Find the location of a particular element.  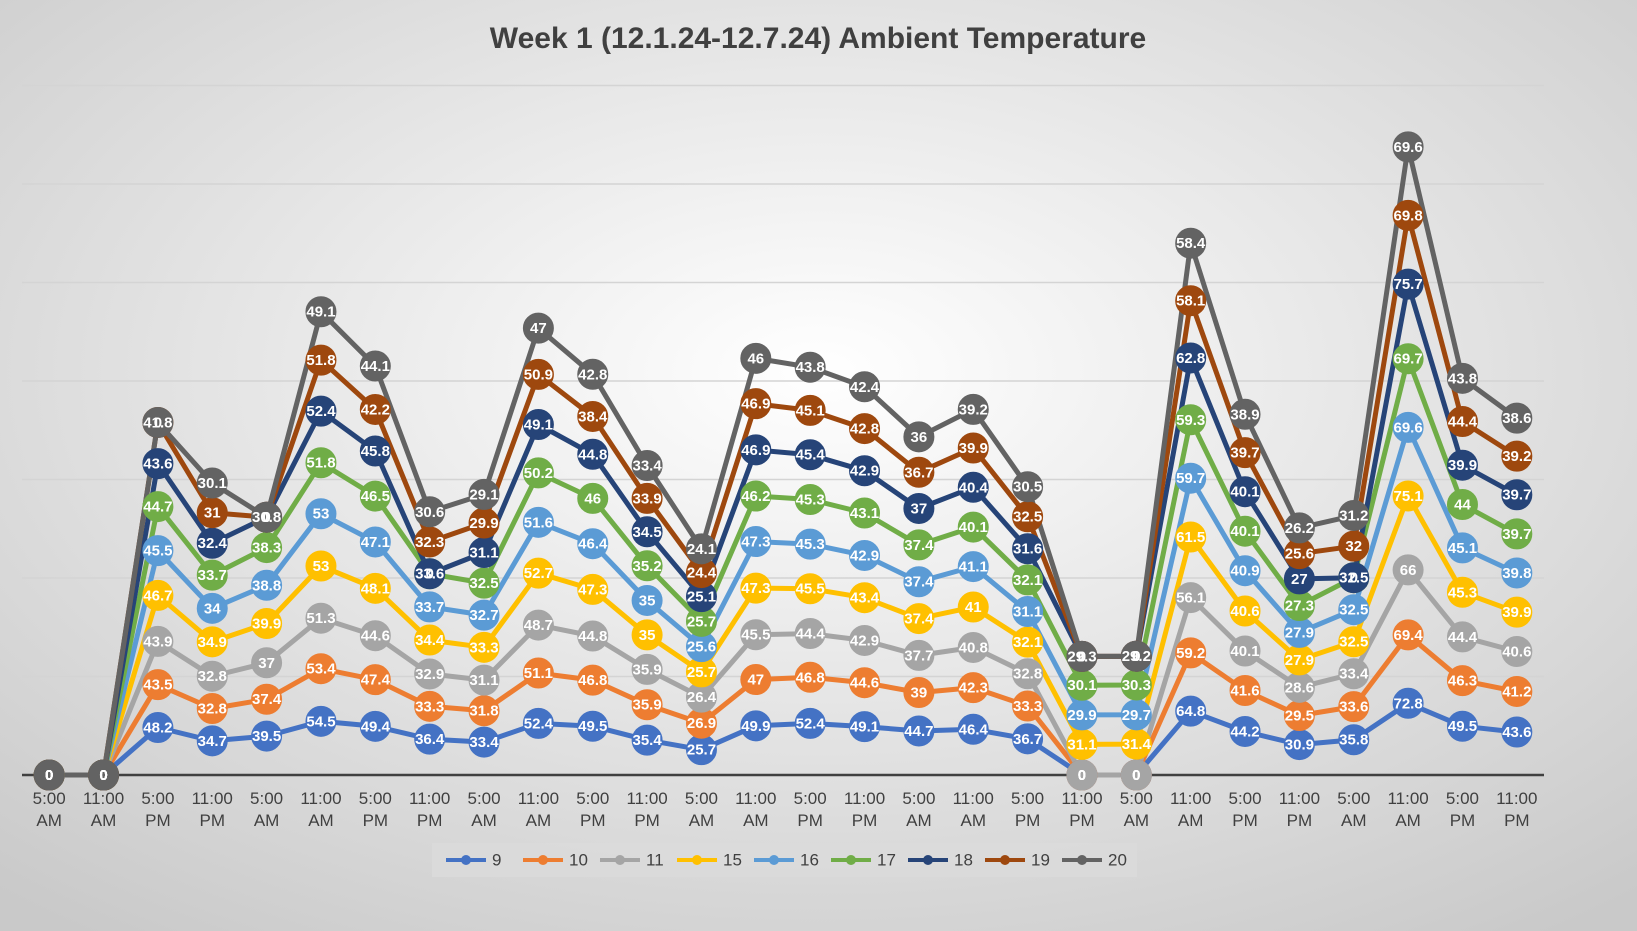

x-tick-label: 5:00 AM is located at coordinates (483, 809).